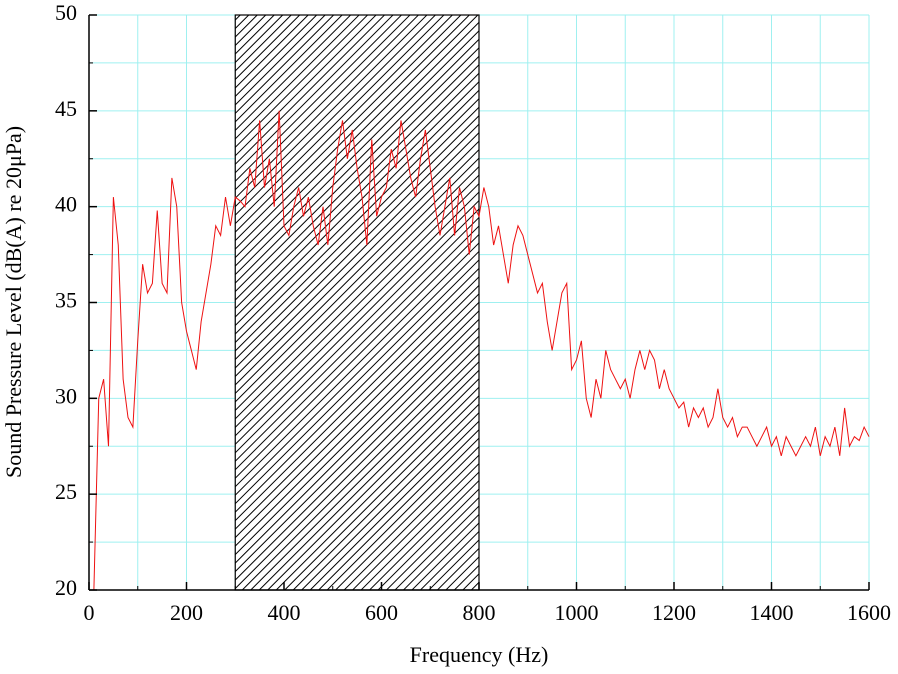 The image size is (898, 674). I want to click on y-tick-label: 30, so click(66, 395).